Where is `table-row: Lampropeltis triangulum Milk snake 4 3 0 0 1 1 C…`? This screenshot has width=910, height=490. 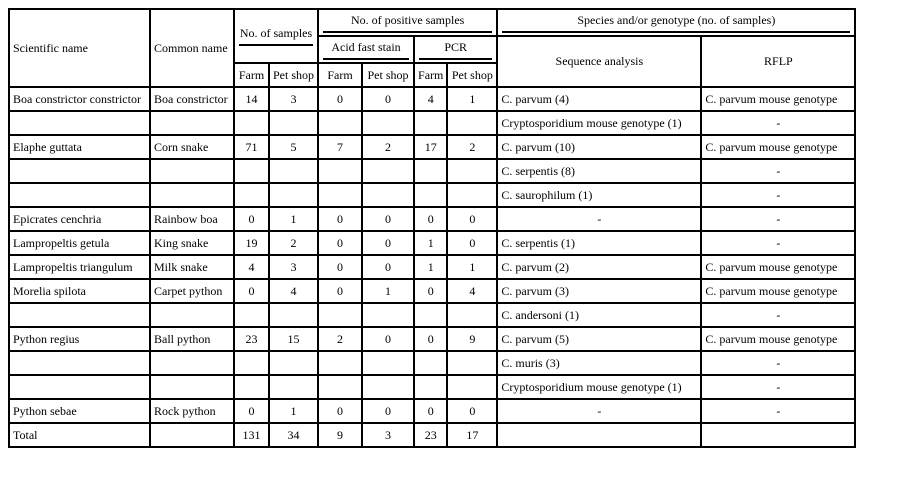
table-row: Lampropeltis triangulum Milk snake 4 3 0 0 1 1 C… is located at coordinates (432, 267).